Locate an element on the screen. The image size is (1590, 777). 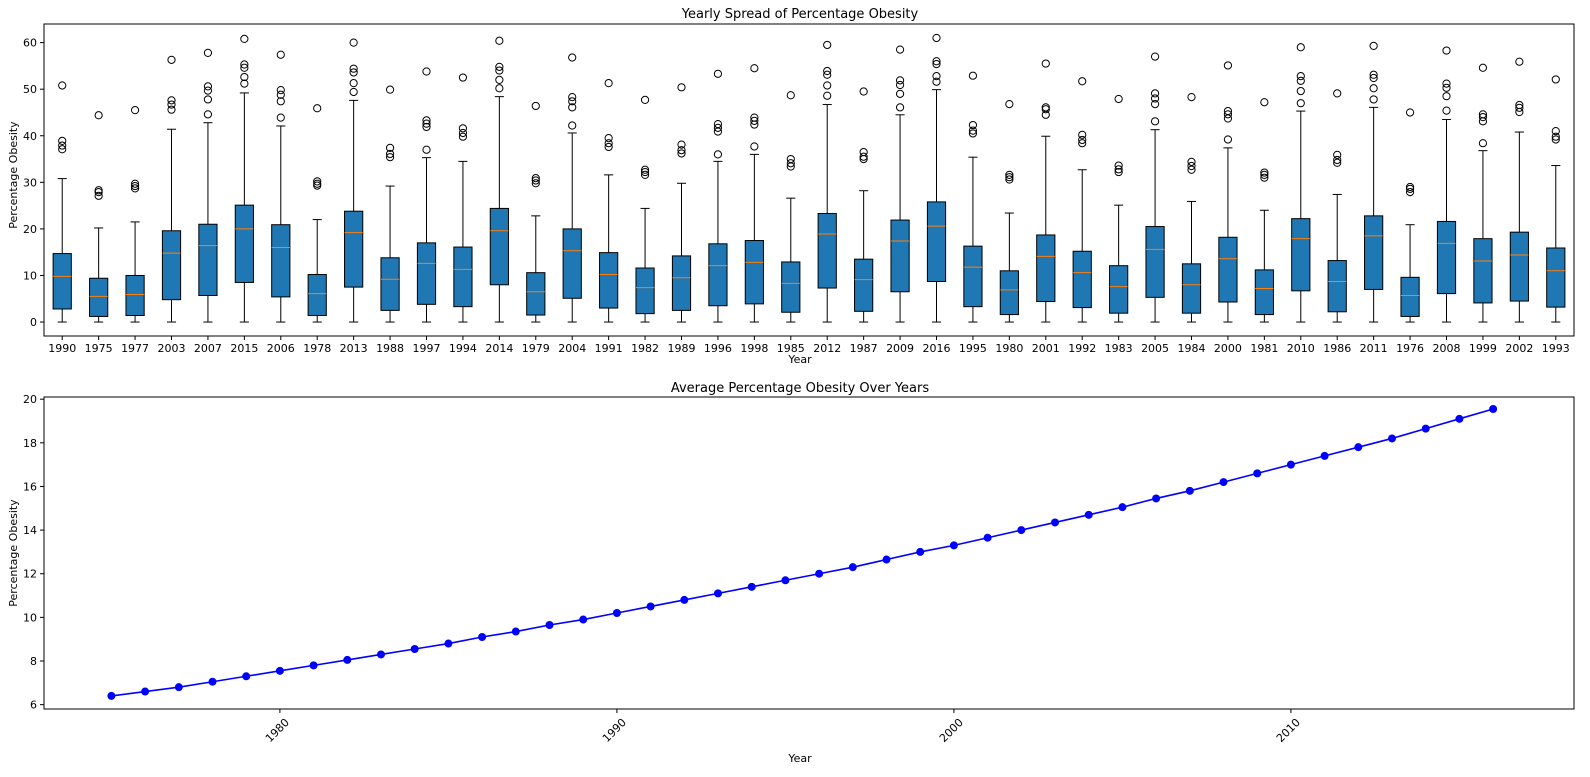
x-tick-label: 2001 is located at coordinates (1046, 348).